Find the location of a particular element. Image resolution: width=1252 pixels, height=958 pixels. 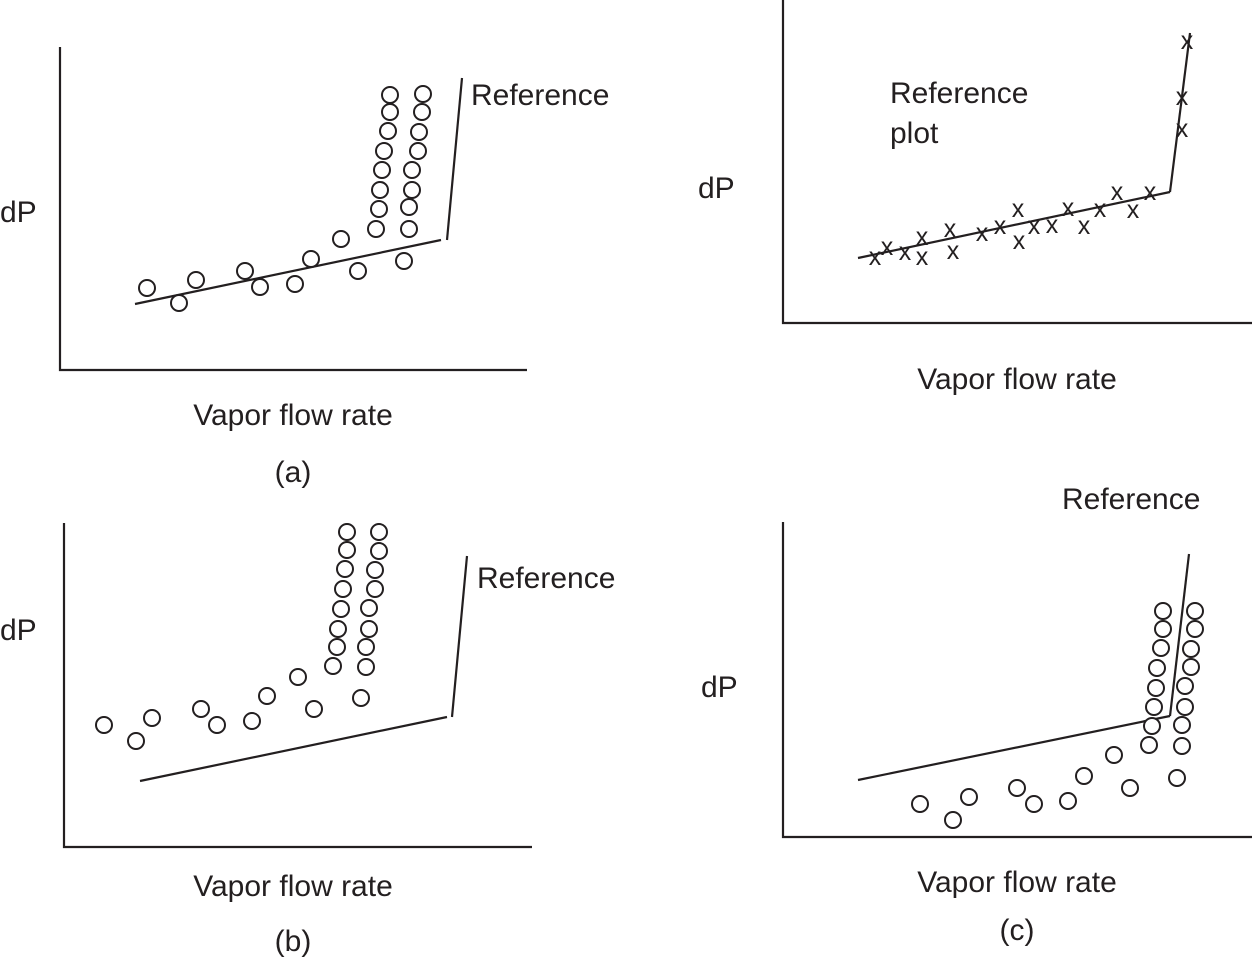

panel-c-x-axis-label: Vapor flow rate is located at coordinates (1017, 882).